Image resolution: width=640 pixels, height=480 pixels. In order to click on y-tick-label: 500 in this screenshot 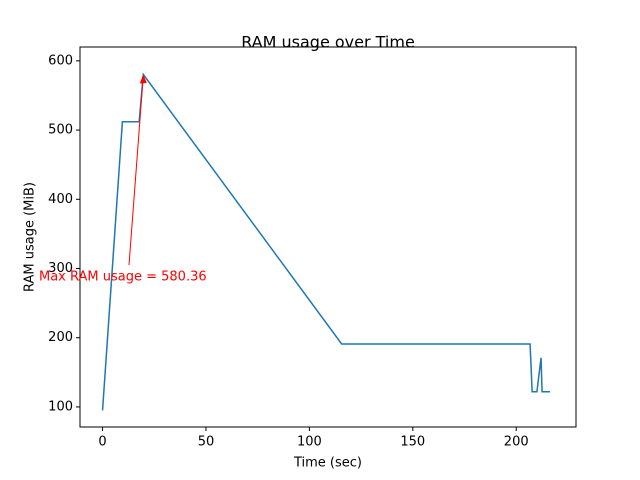, I will do `click(60, 130)`.